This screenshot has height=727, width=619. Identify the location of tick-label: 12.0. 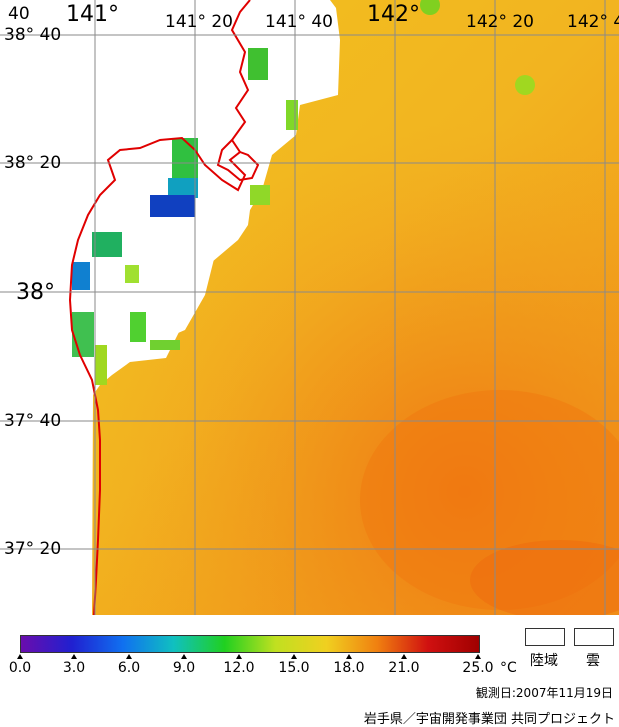
(239, 668).